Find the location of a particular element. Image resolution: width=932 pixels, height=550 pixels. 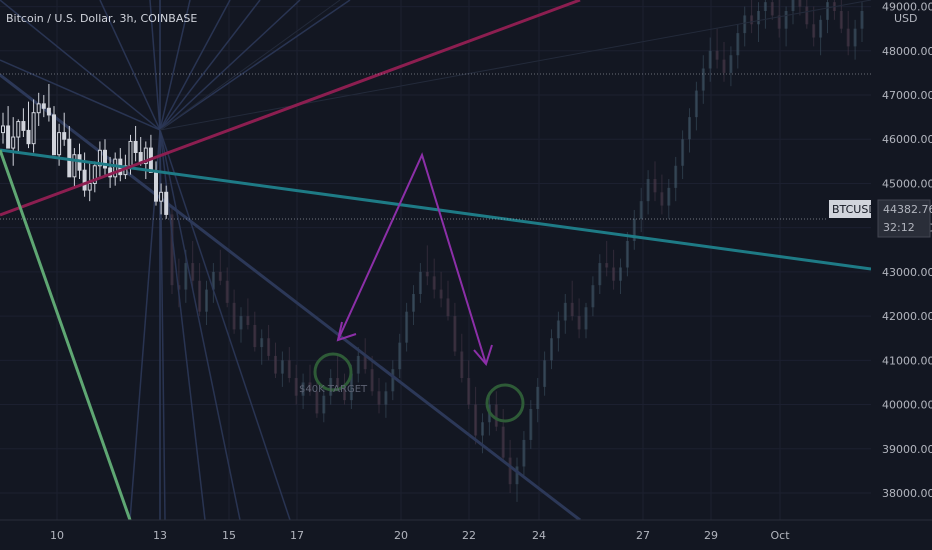

green-trendline is located at coordinates (66, 335).